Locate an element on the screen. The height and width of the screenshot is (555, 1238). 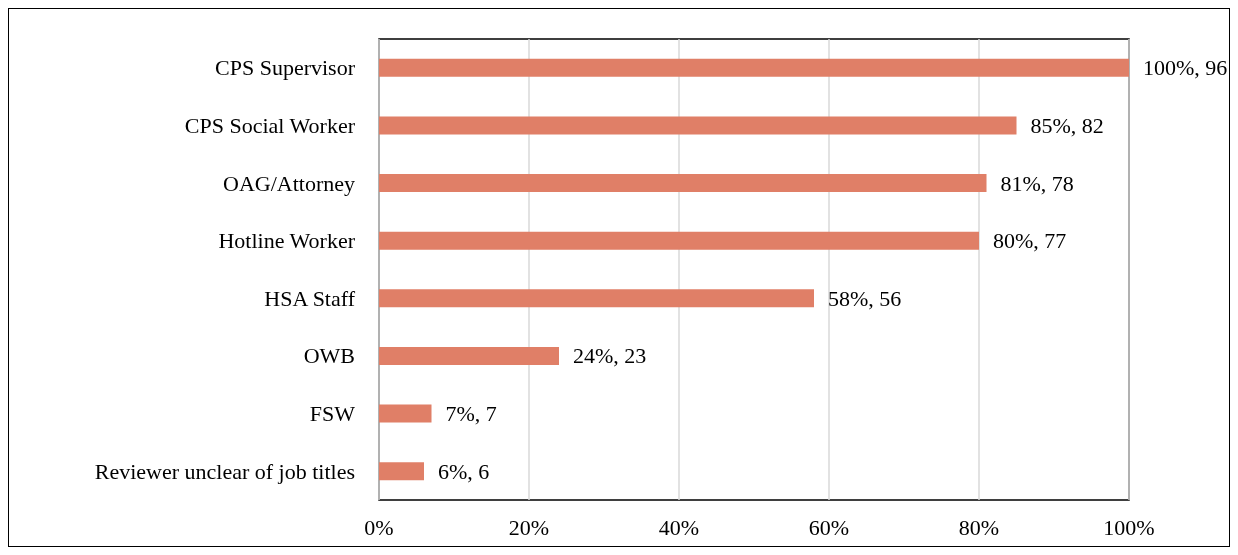
y-tick-label: OWB is located at coordinates (329, 356).